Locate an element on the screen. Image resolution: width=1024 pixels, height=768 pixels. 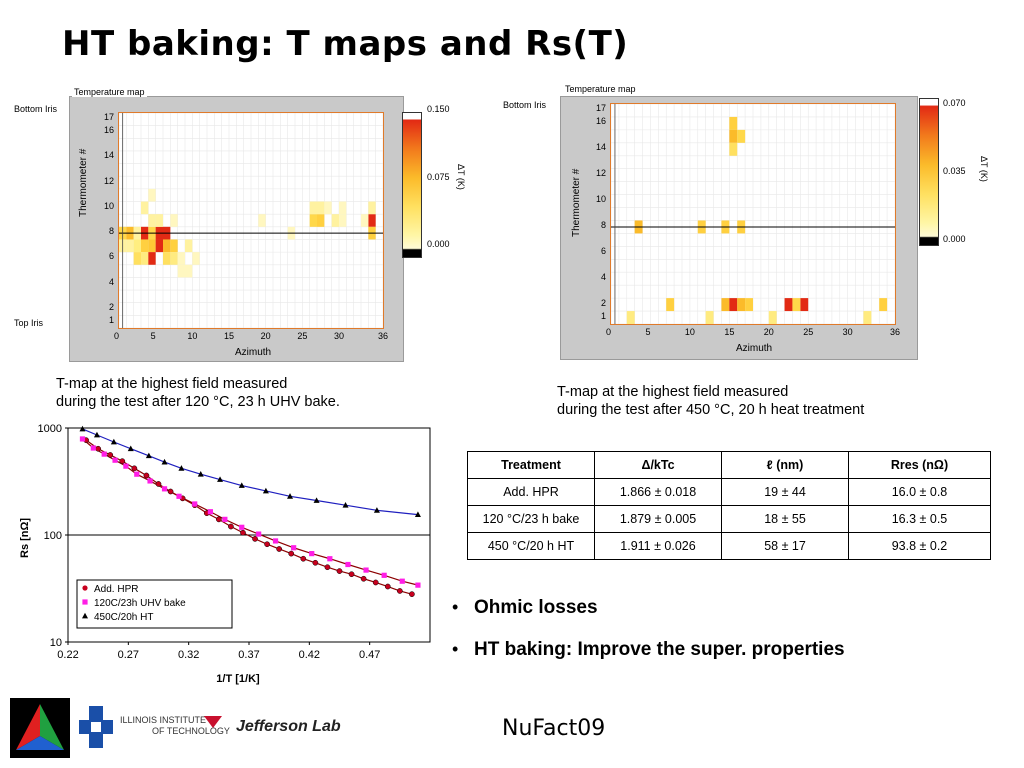
tmap-left-scale-label: ΔT (K) is located at coordinates (461, 177).